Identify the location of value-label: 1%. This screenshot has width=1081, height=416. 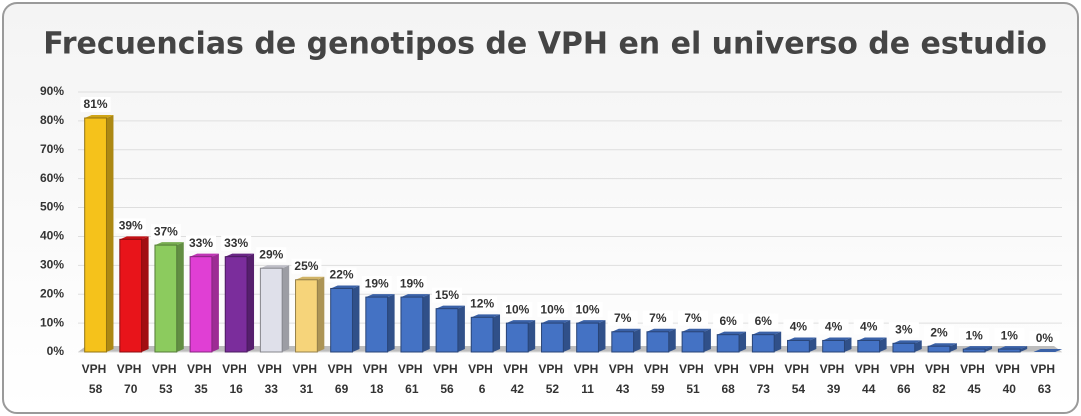
(974, 335).